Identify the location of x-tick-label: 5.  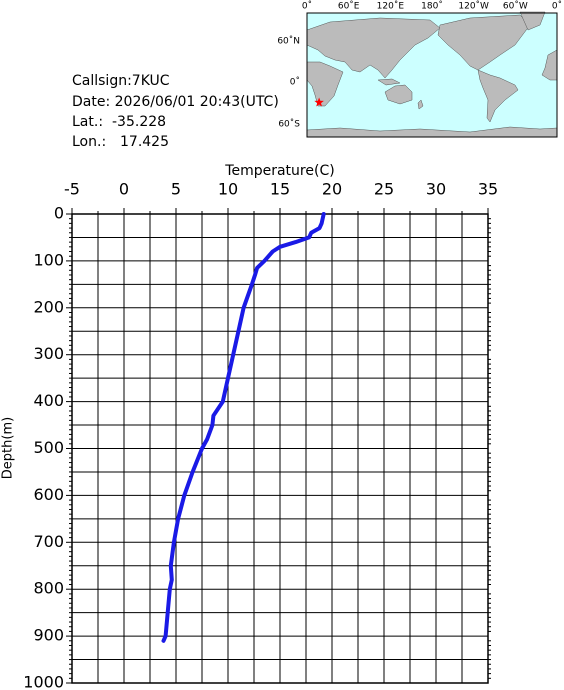
(176, 189).